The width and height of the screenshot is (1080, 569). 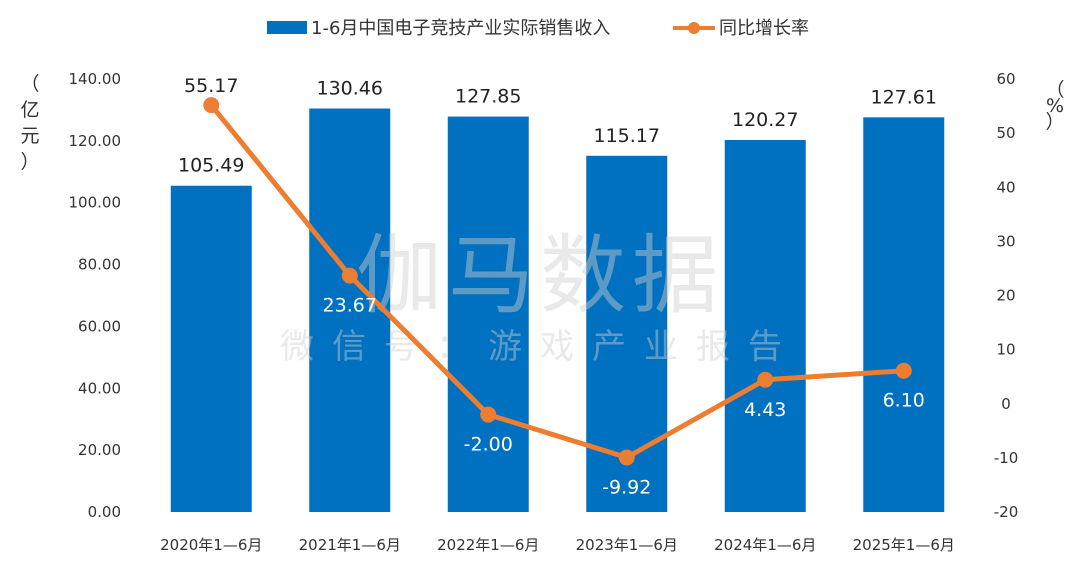 I want to click on left-tick-label: 60.00, so click(x=99, y=326).